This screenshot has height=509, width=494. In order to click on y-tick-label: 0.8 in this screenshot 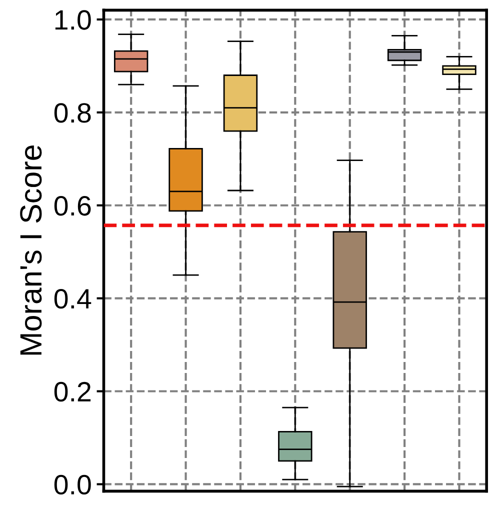, I will do `click(72, 113)`.